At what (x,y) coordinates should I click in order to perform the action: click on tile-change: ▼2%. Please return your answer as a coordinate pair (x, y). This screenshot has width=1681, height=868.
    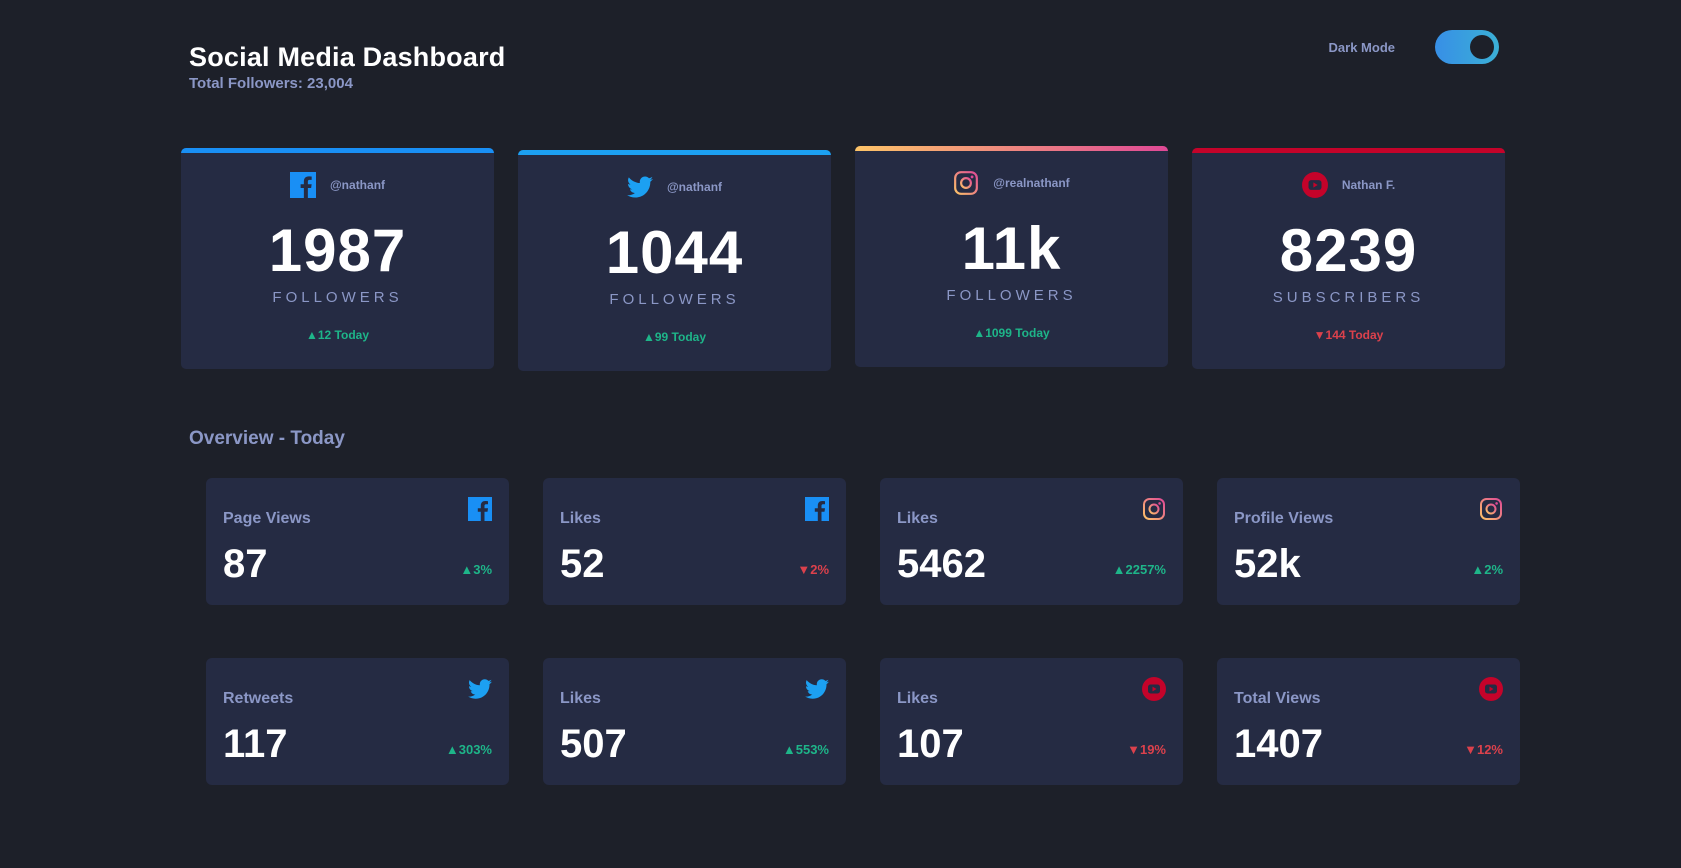
    Looking at the image, I should click on (813, 569).